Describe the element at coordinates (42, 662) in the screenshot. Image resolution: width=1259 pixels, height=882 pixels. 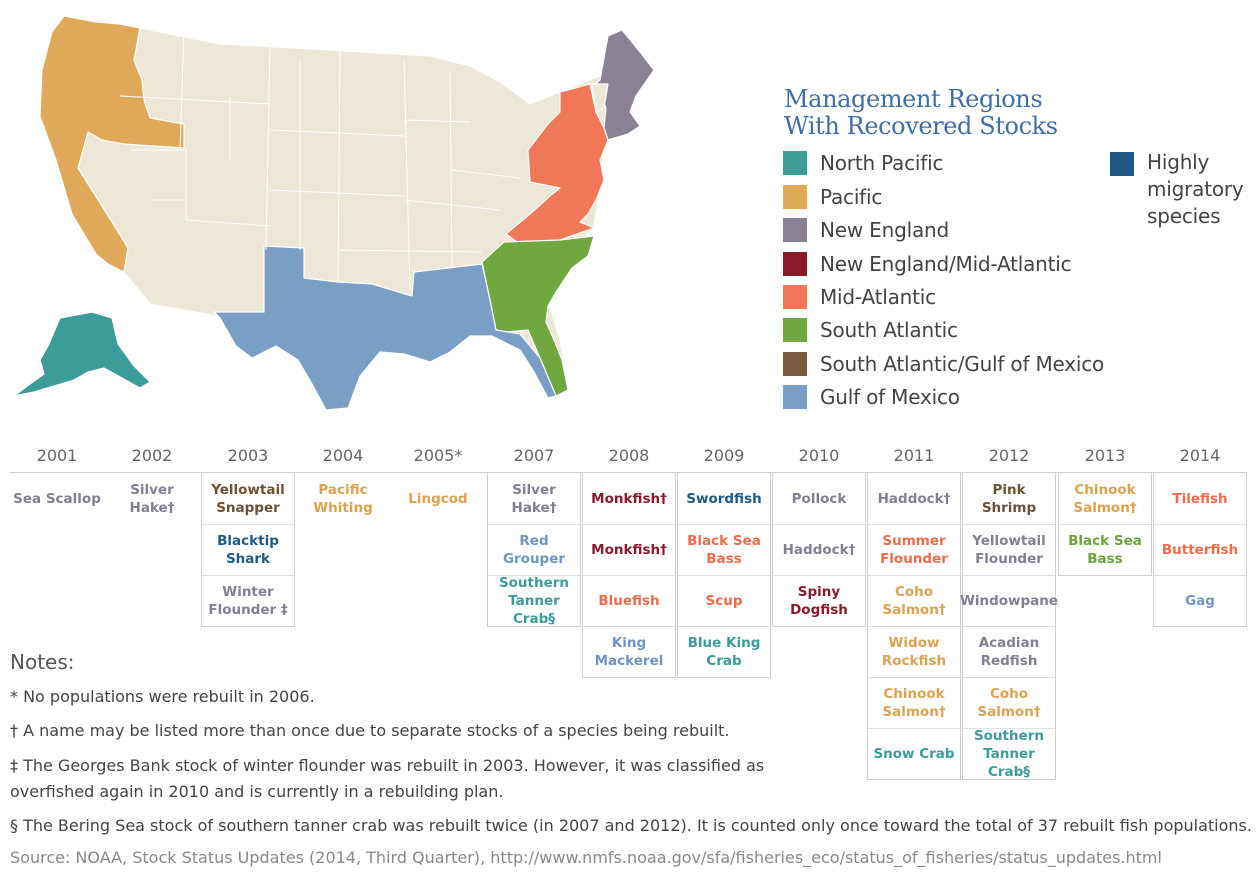
I see `notes-heading: Notes:` at that location.